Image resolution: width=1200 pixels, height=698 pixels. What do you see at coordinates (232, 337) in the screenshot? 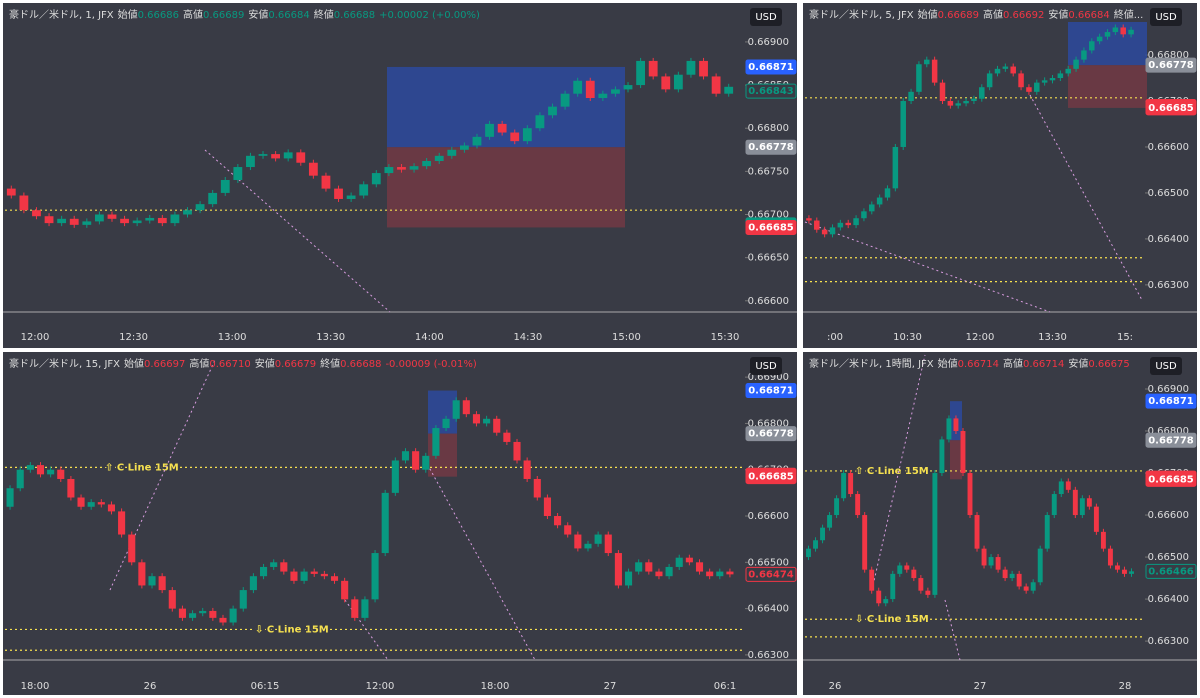
I see `x-tick-label: 13:00` at bounding box center [232, 337].